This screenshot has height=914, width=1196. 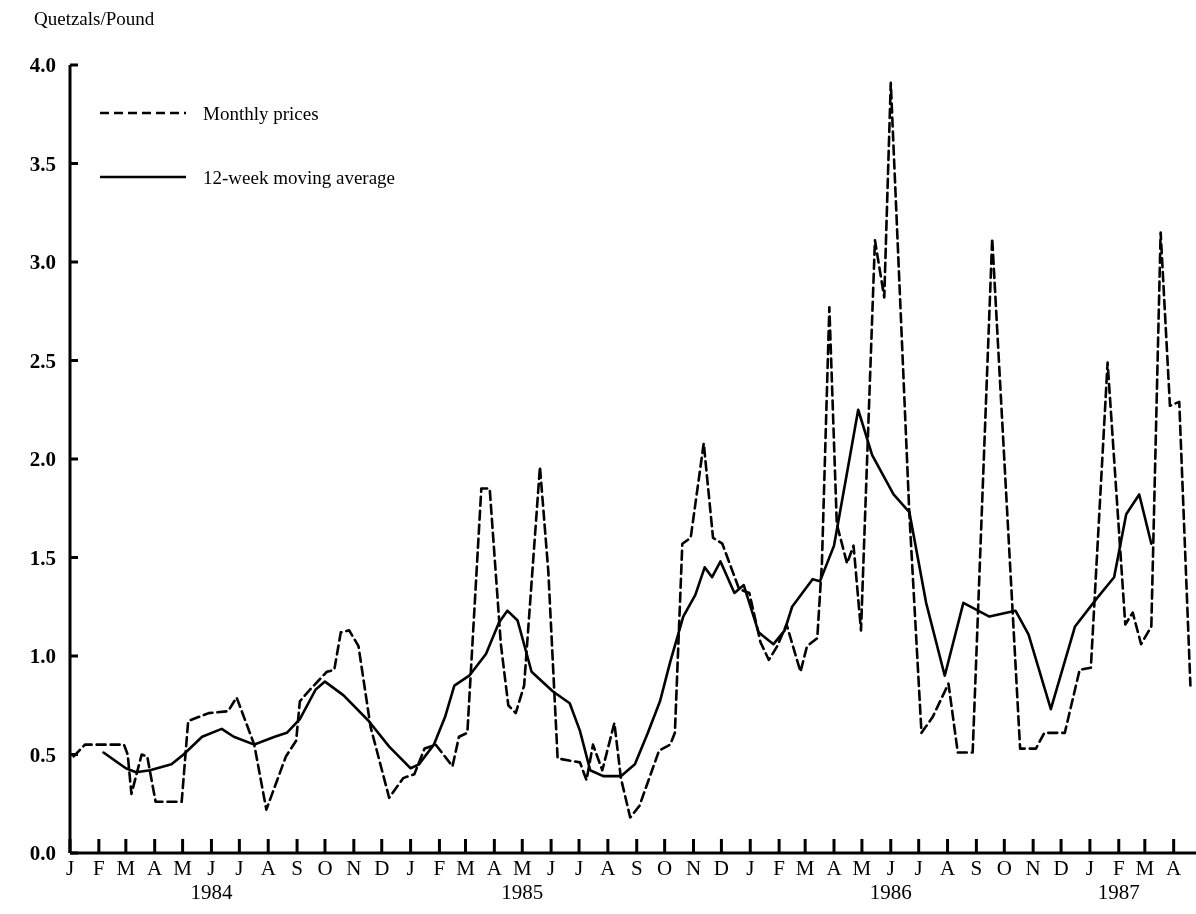 What do you see at coordinates (42, 656) in the screenshot?
I see `y-tick-label: 1.0` at bounding box center [42, 656].